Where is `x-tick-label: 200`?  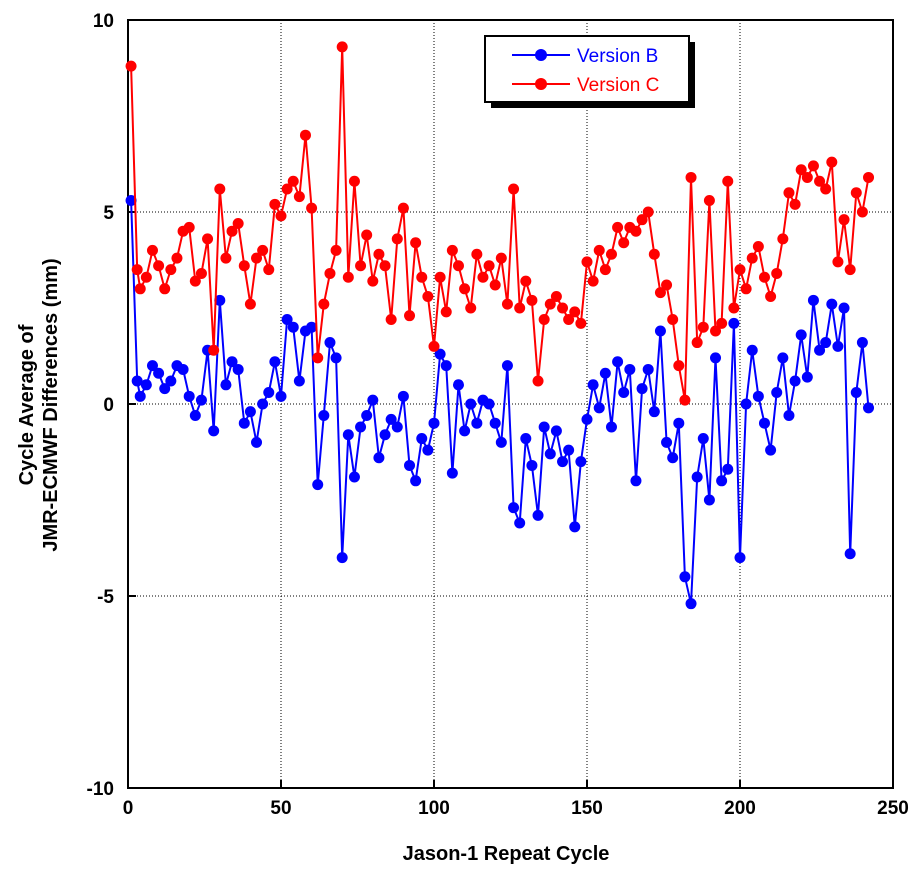
x-tick-label: 200 is located at coordinates (740, 808).